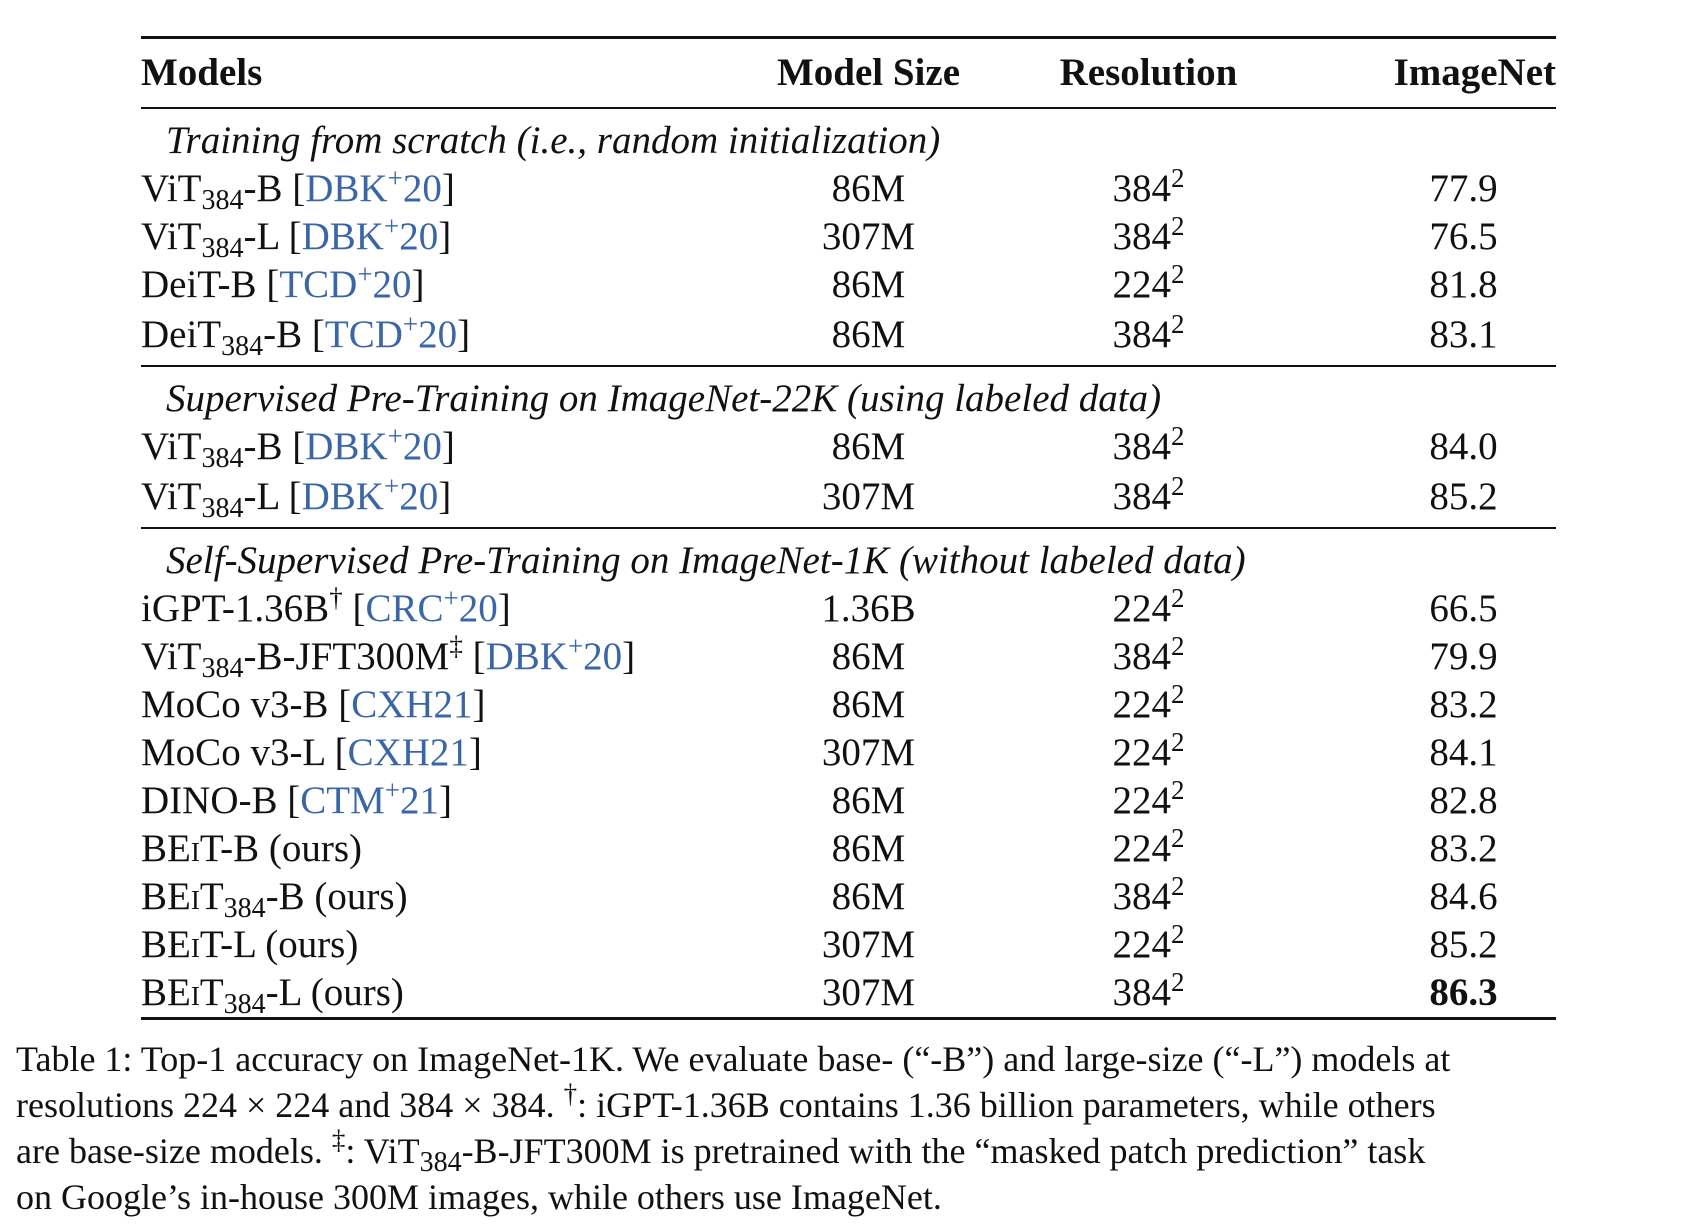 Image resolution: width=1700 pixels, height=1226 pixels. I want to click on model-name: T, so click(210, 848).